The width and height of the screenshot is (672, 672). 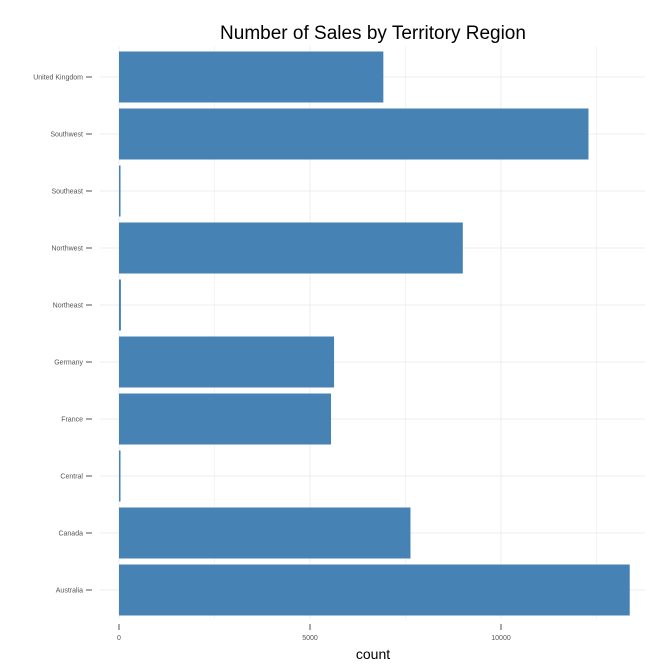 What do you see at coordinates (68, 306) in the screenshot?
I see `y-tick-label: Northeast` at bounding box center [68, 306].